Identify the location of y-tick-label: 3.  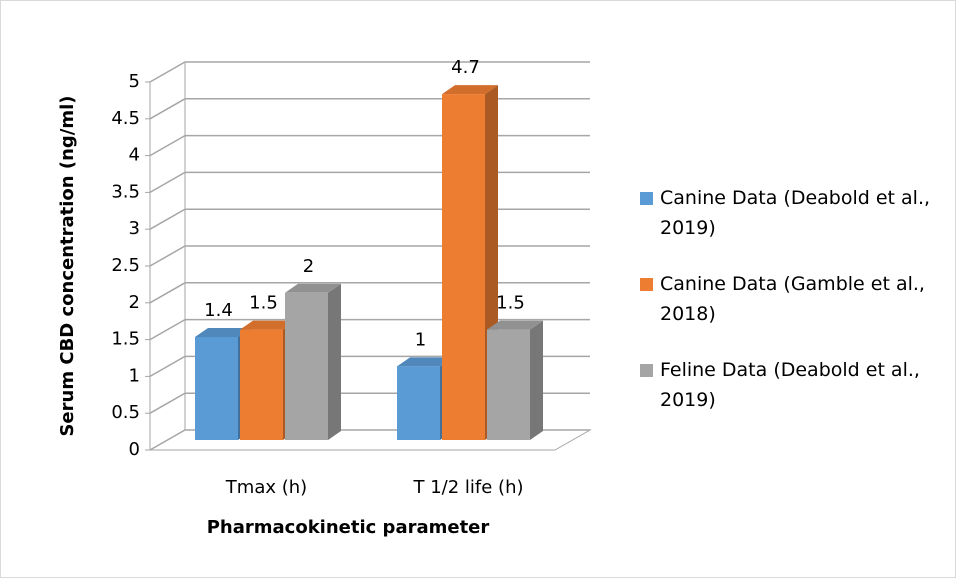
(134, 228).